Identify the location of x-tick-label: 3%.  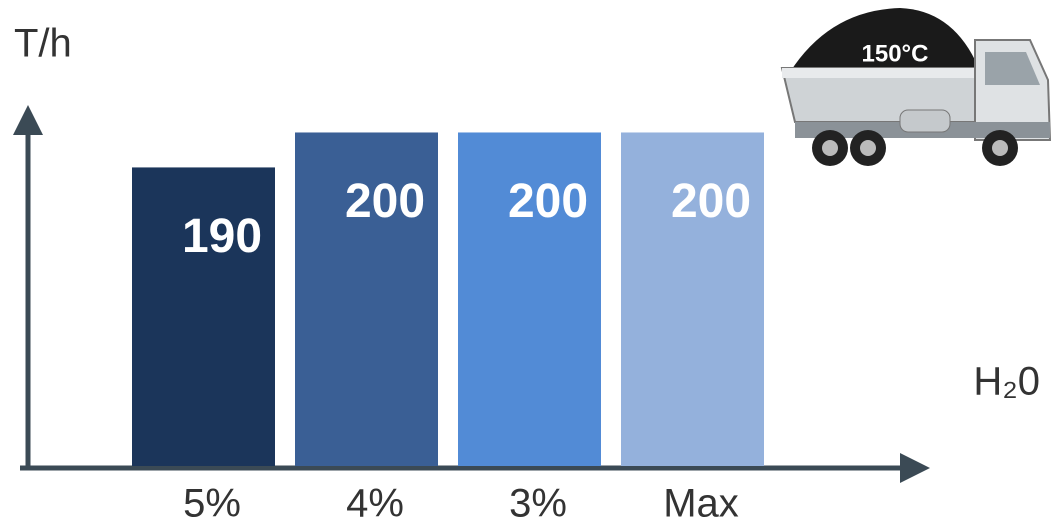
(538, 504).